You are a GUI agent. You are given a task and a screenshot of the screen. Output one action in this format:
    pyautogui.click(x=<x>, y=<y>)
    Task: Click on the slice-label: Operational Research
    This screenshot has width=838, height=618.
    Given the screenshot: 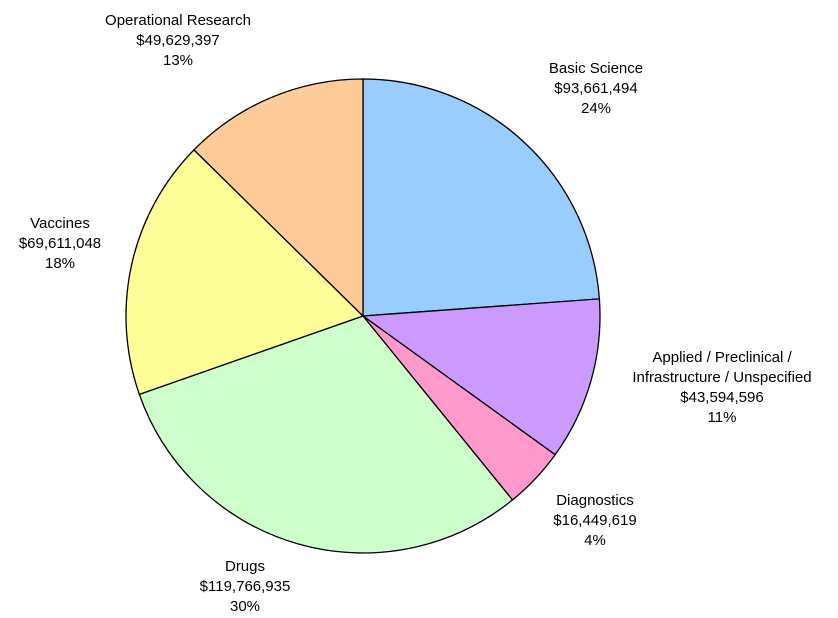 What is the action you would take?
    pyautogui.click(x=178, y=20)
    